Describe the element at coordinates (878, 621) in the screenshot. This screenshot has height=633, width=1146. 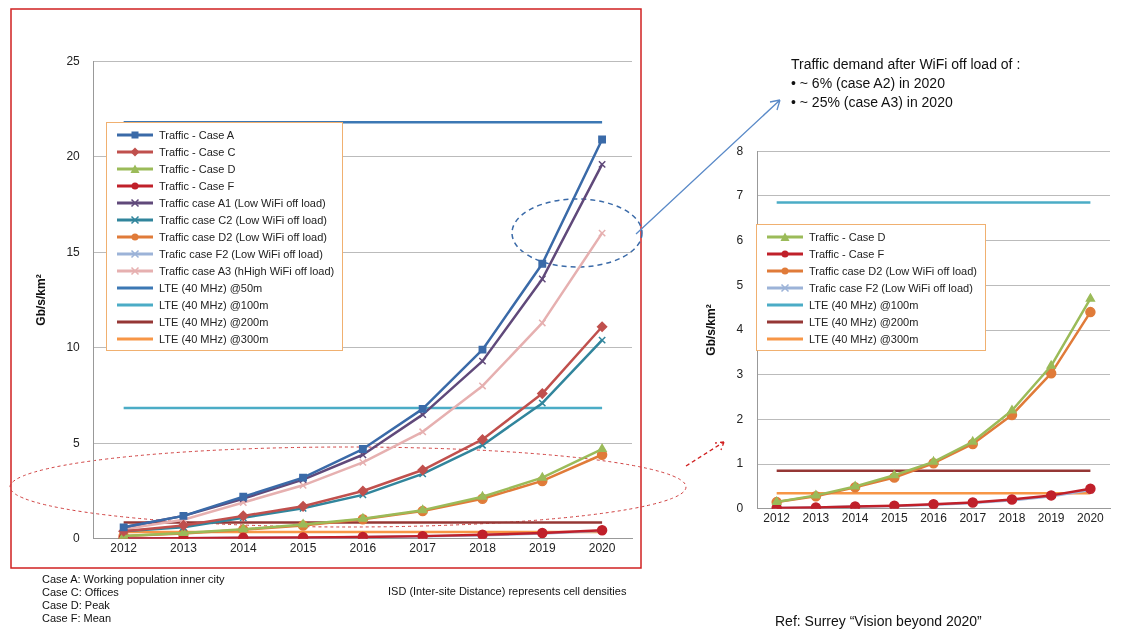
I see `text: Ref: Surrey “Vision beyond 2020”` at that location.